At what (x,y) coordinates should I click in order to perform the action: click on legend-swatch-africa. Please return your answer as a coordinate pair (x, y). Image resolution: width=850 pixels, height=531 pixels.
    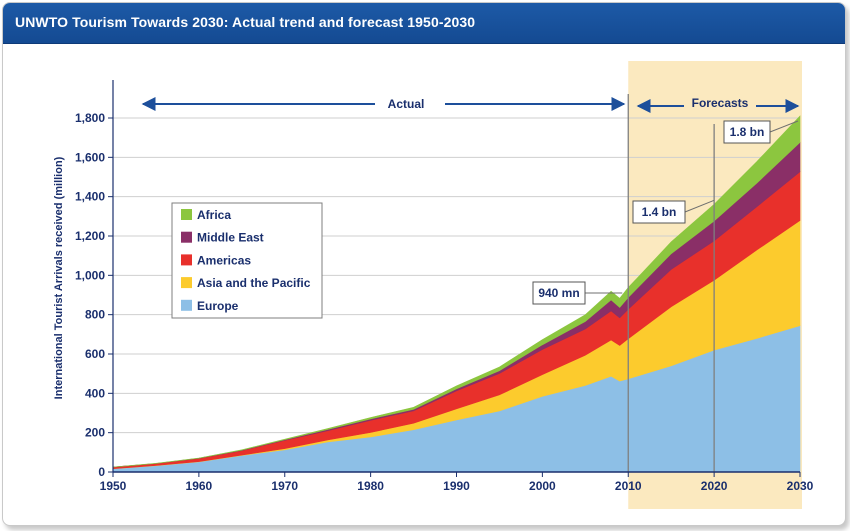
    Looking at the image, I should click on (186, 214).